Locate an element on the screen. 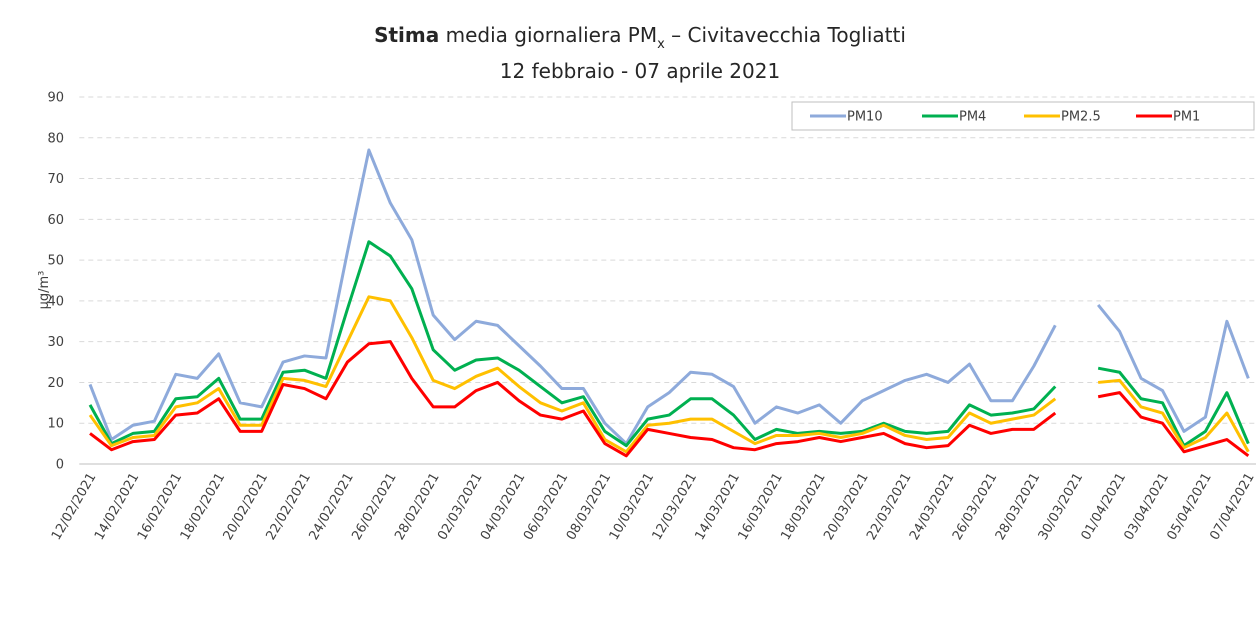 The image size is (1256, 628). x-tick-label: 16/02/2021 is located at coordinates (160, 507).